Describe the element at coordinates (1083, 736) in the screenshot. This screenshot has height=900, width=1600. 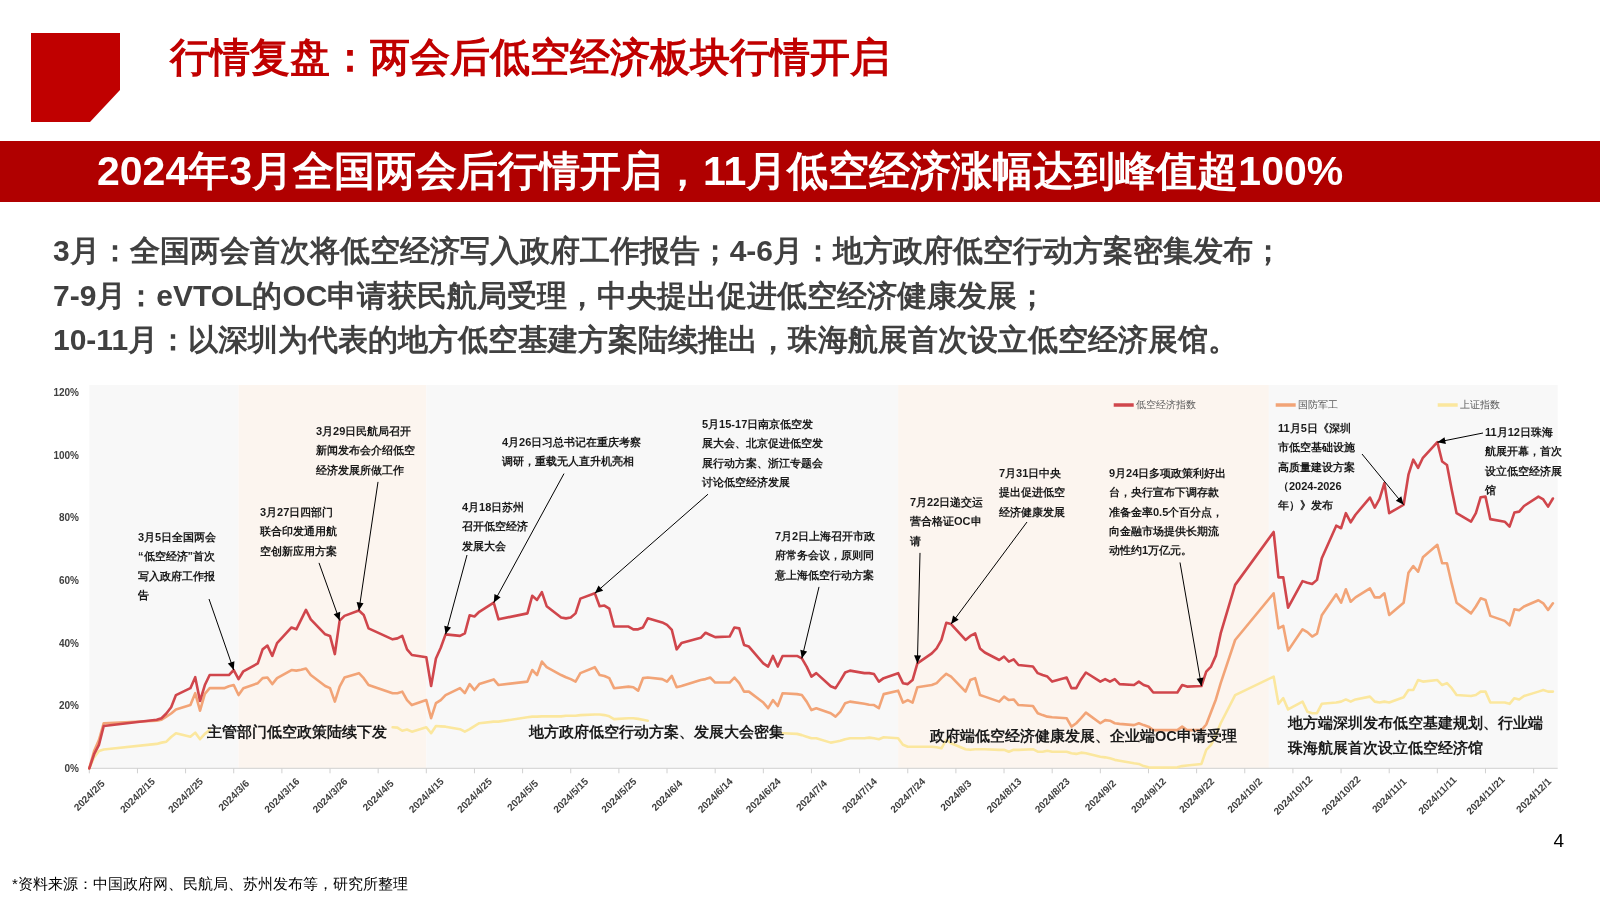
I see `band-label: 政府端低空经济健康发展、企业端OC申请受理` at that location.